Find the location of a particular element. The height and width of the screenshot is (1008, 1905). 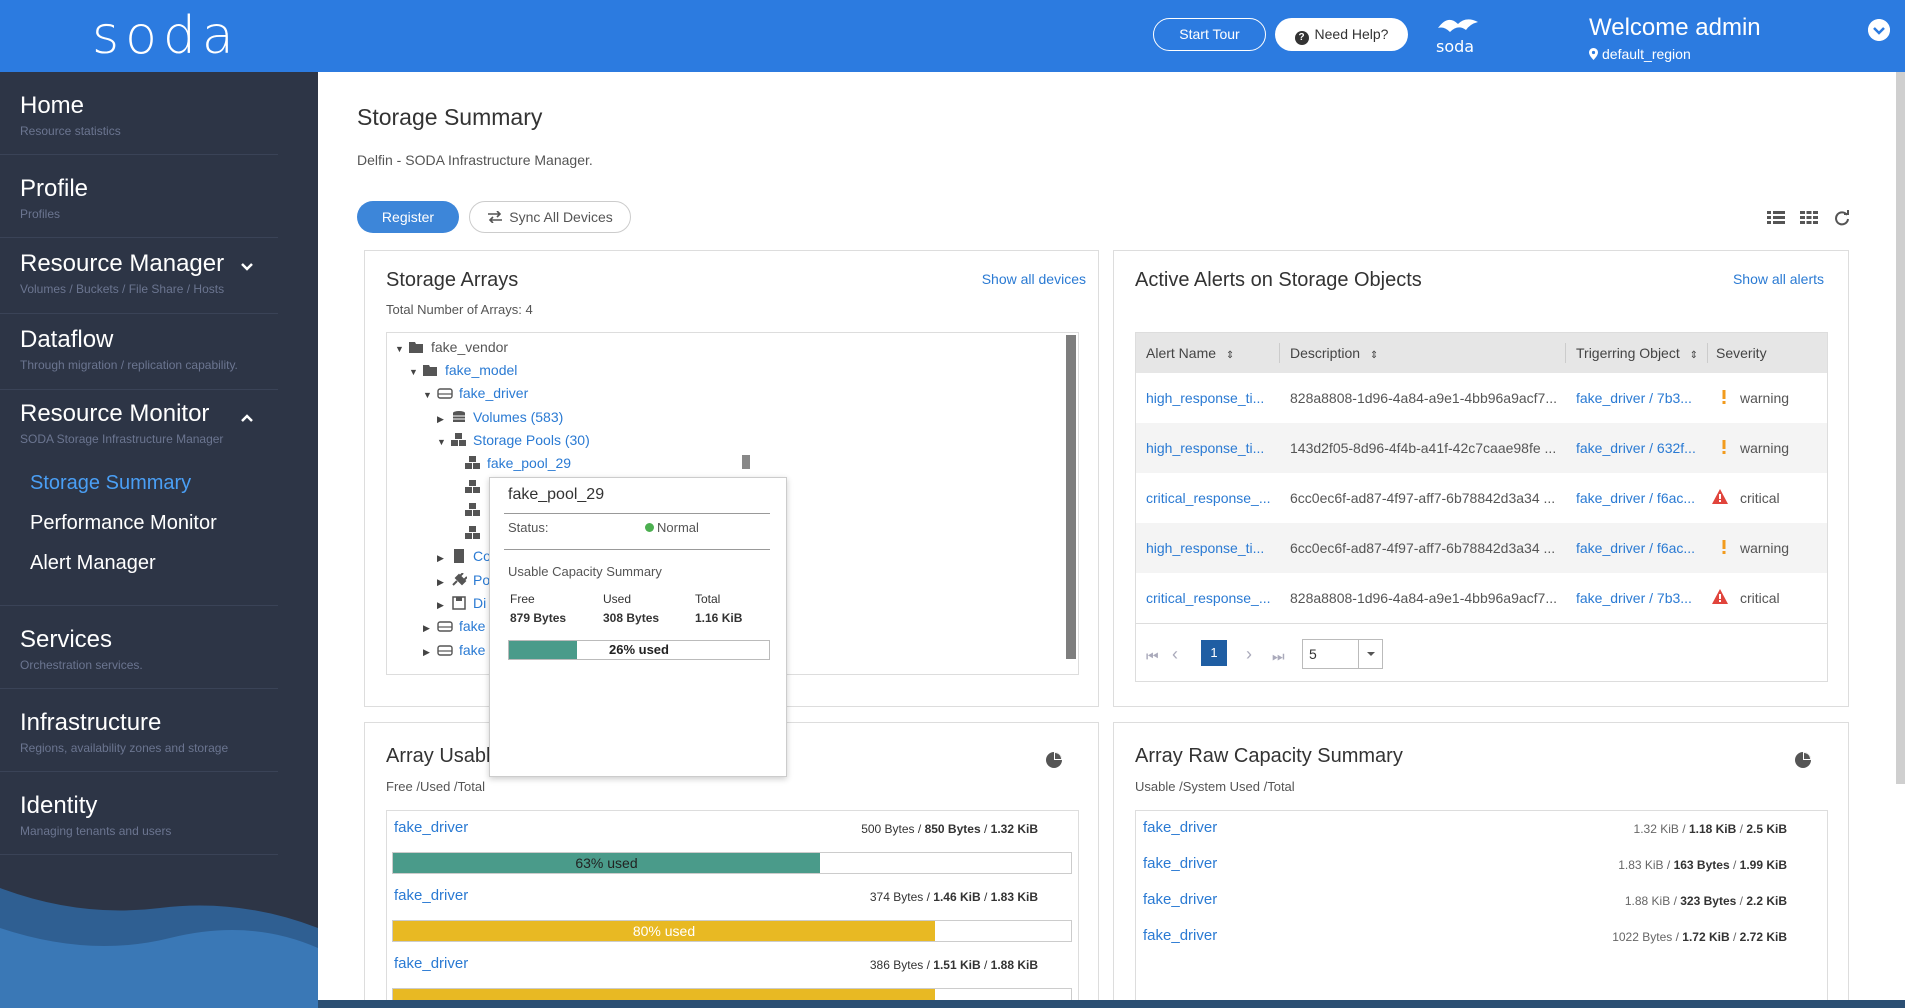

tree-label: Storage Pools (30) is located at coordinates (531, 440).